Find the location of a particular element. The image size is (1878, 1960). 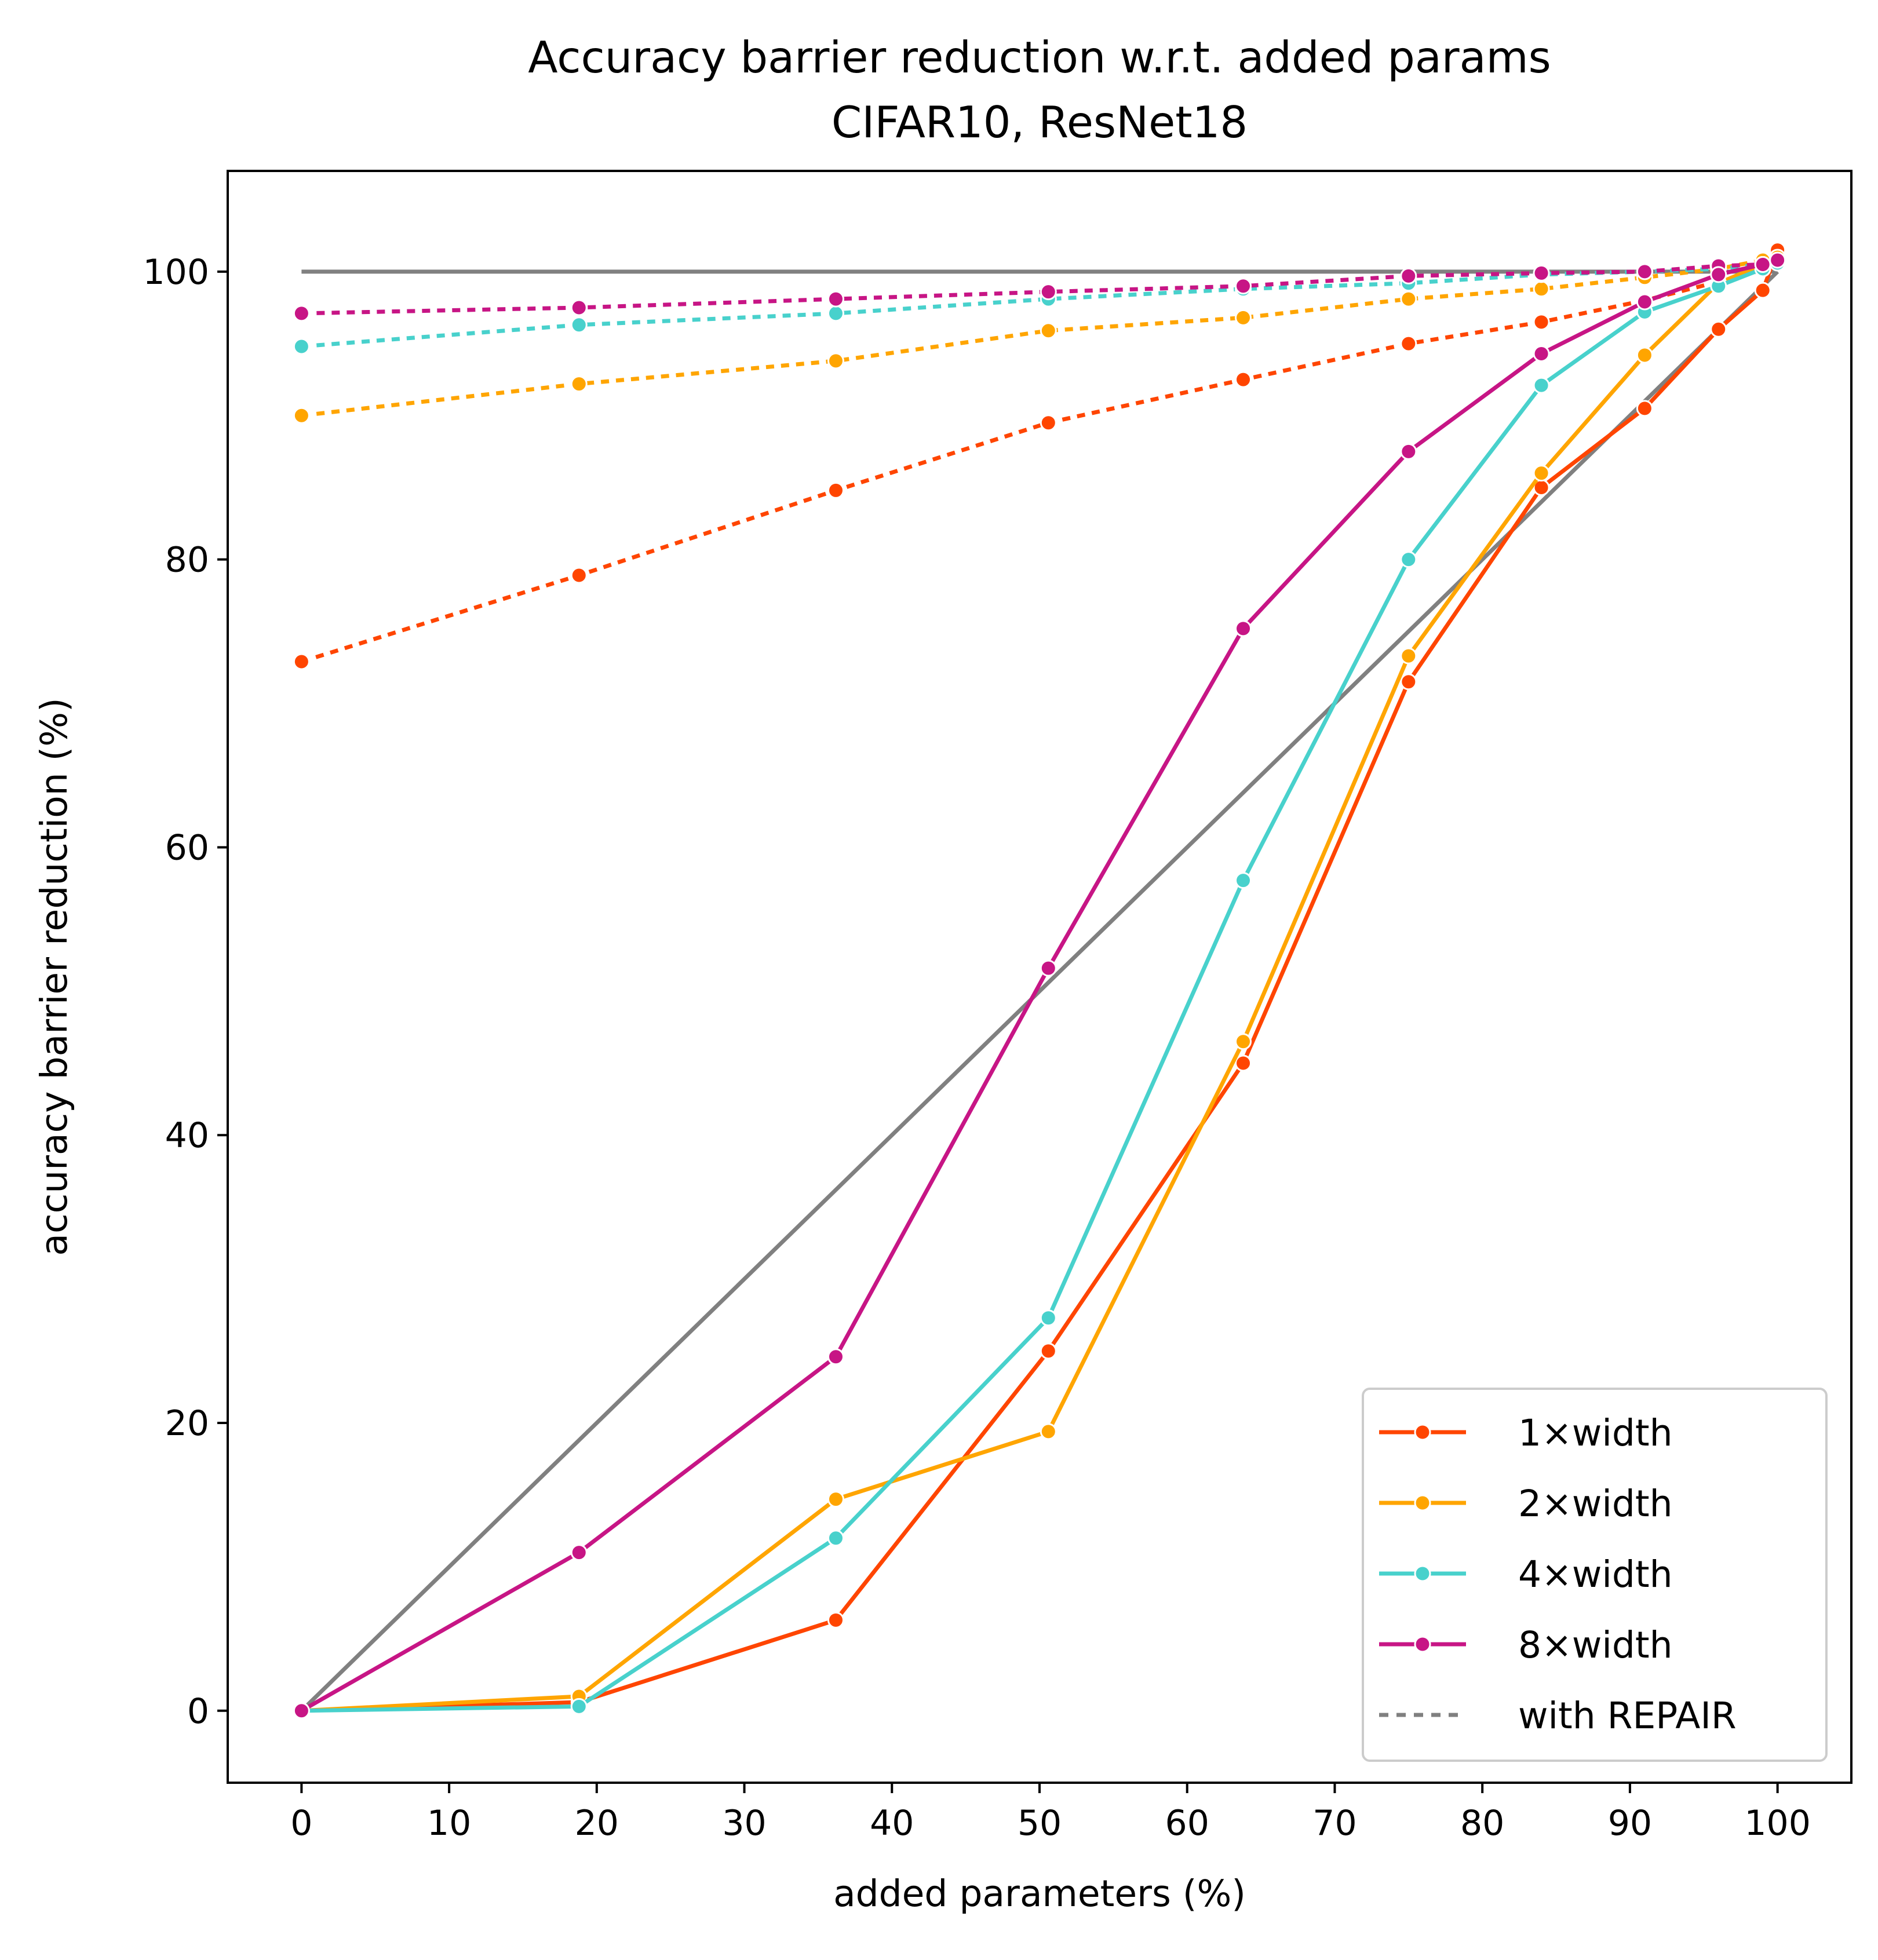

x-tick-label-20: 20 is located at coordinates (597, 1823).